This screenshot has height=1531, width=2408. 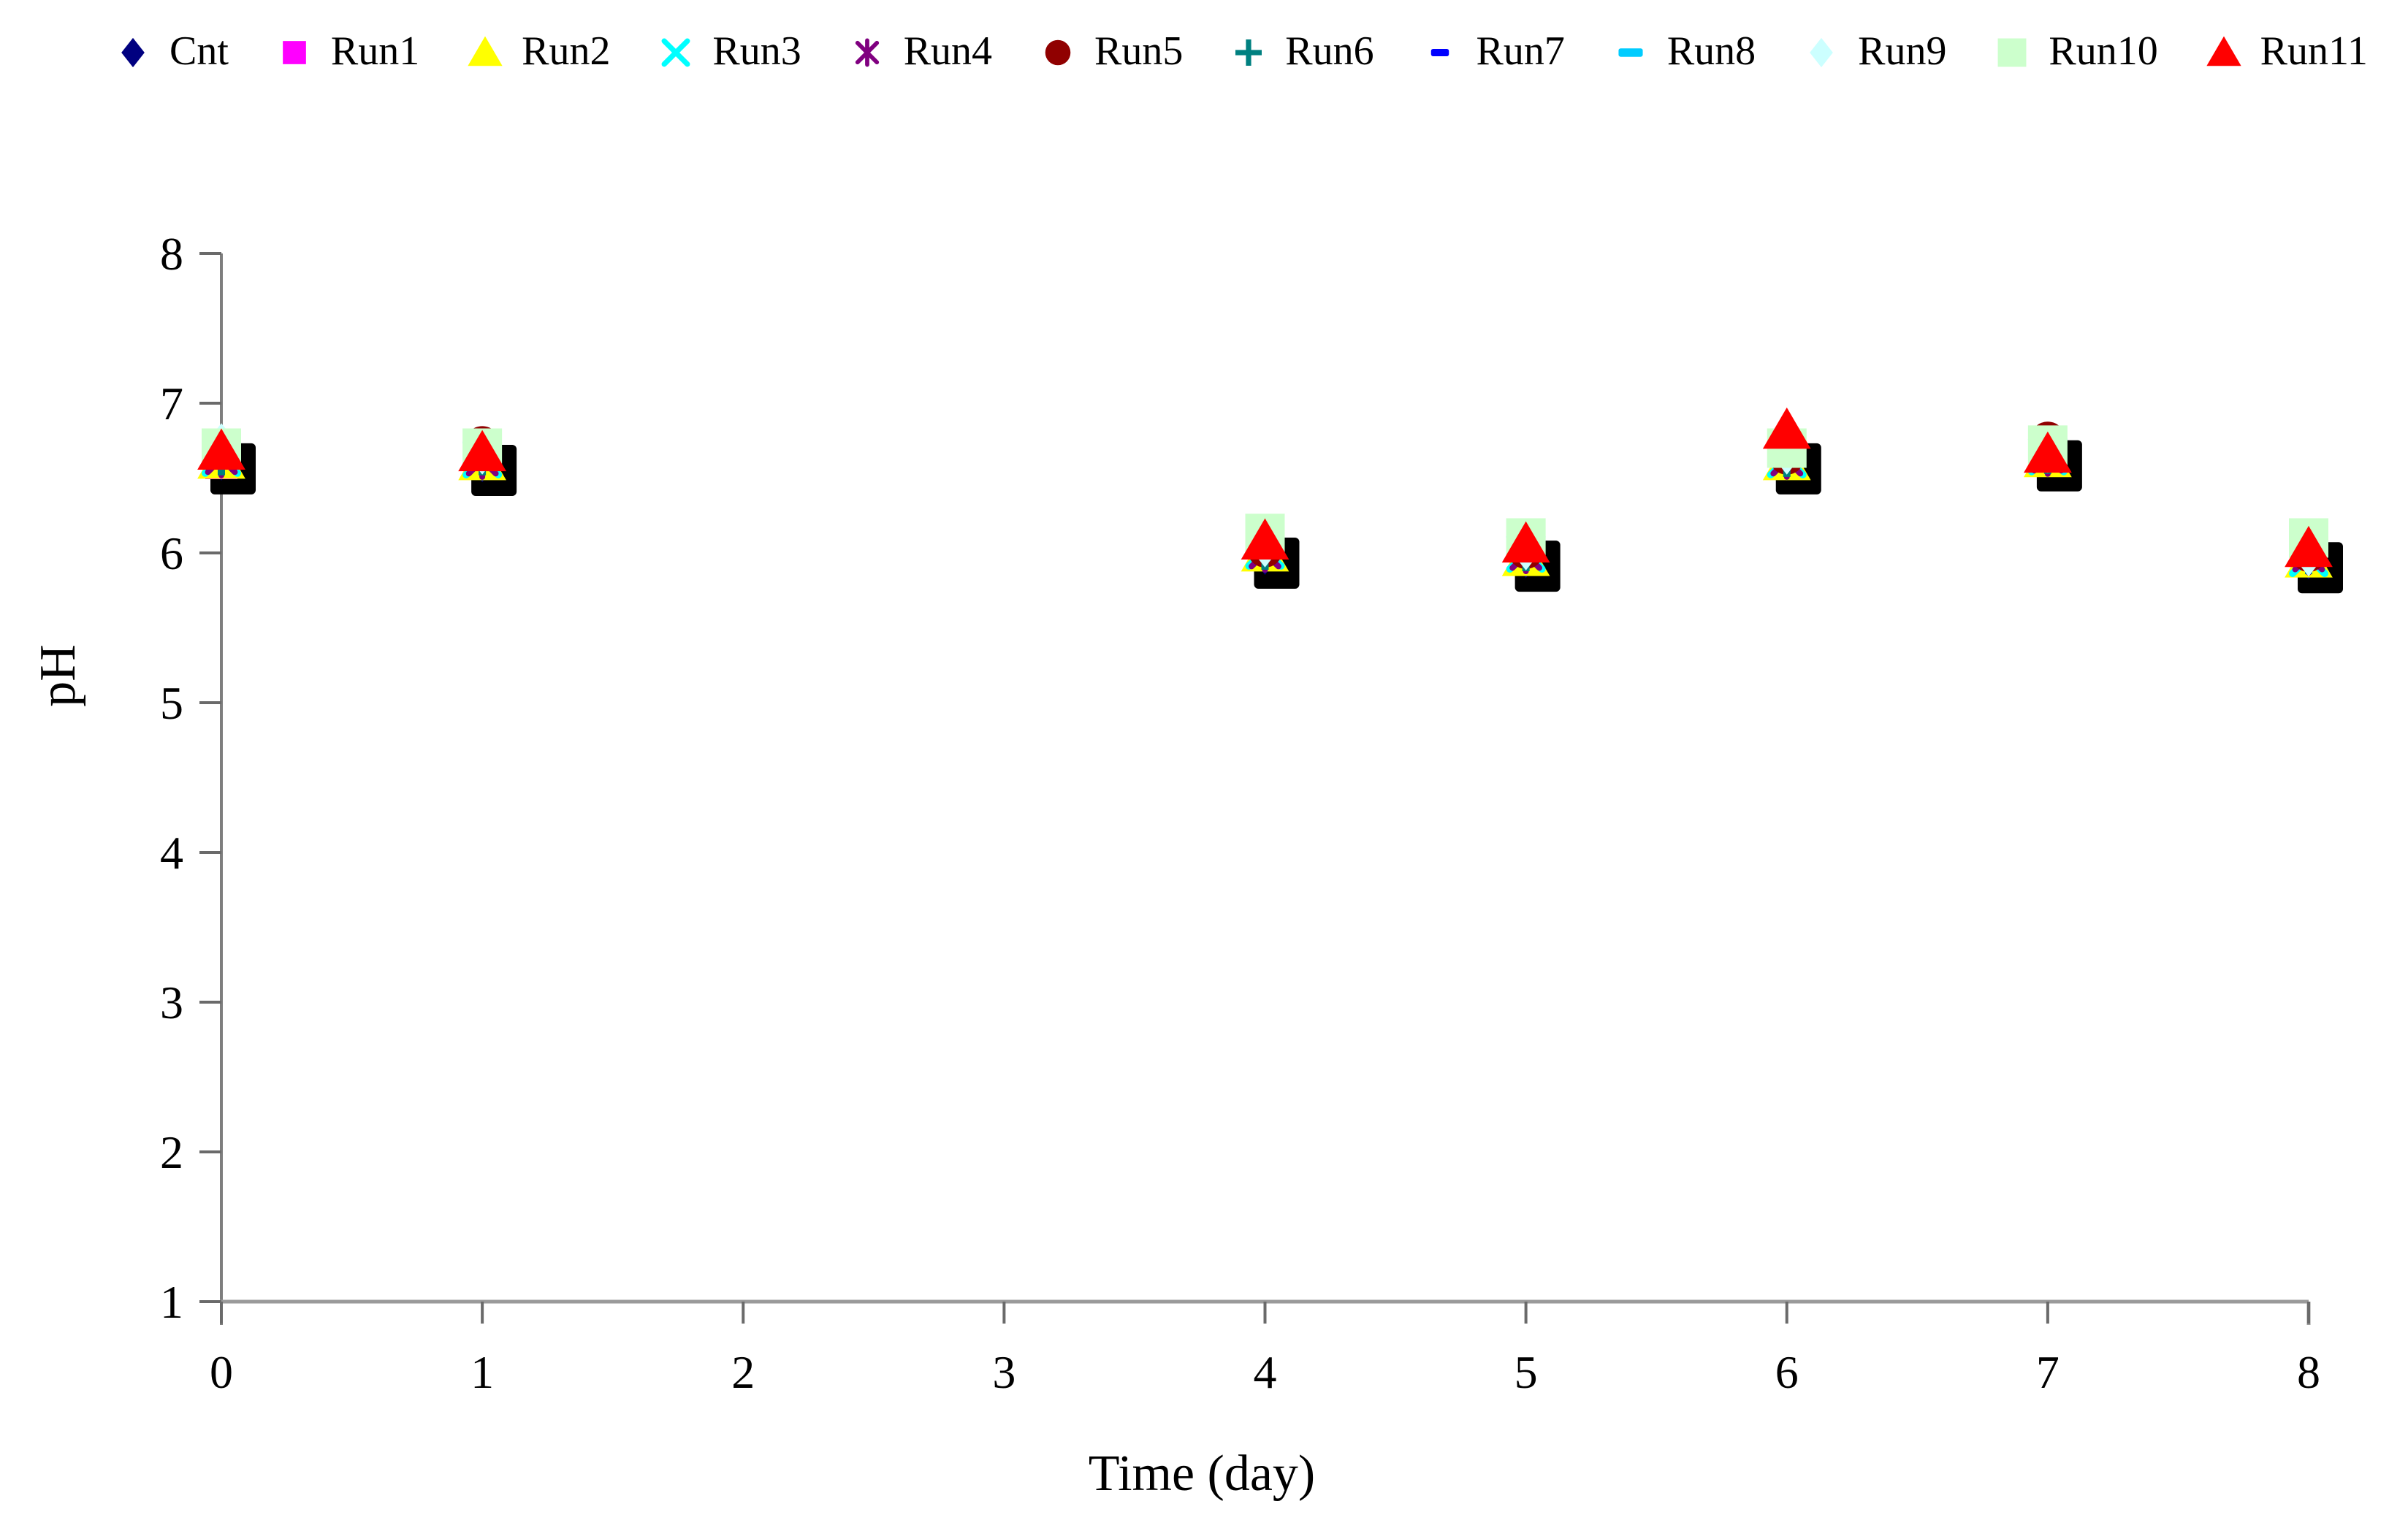 What do you see at coordinates (171, 1152) in the screenshot?
I see `y-tick-label-2: 2` at bounding box center [171, 1152].